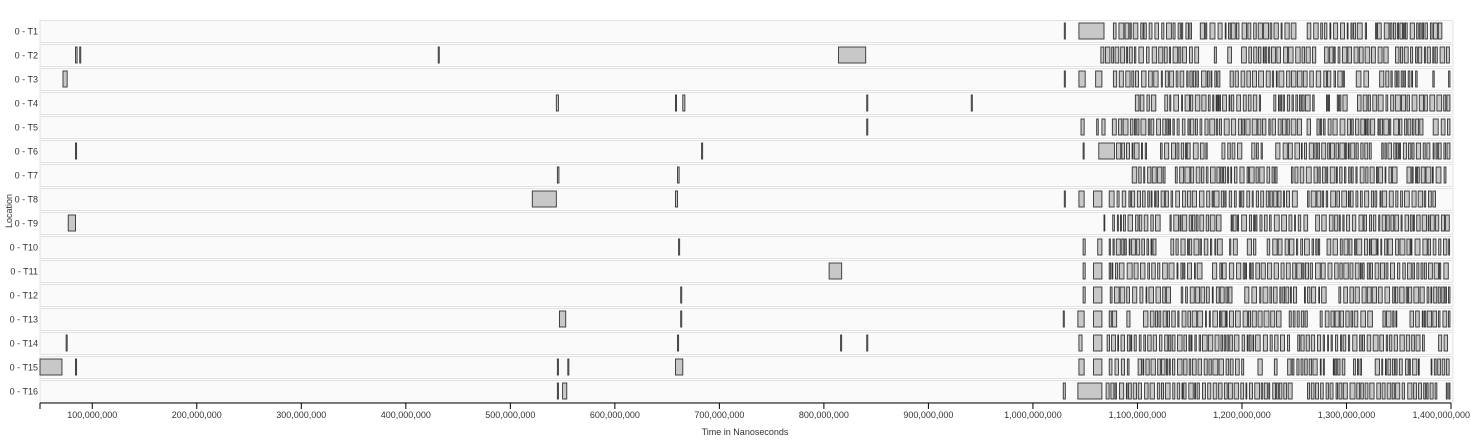  Describe the element at coordinates (26, 176) in the screenshot. I see `row-label: 0 - T7` at that location.